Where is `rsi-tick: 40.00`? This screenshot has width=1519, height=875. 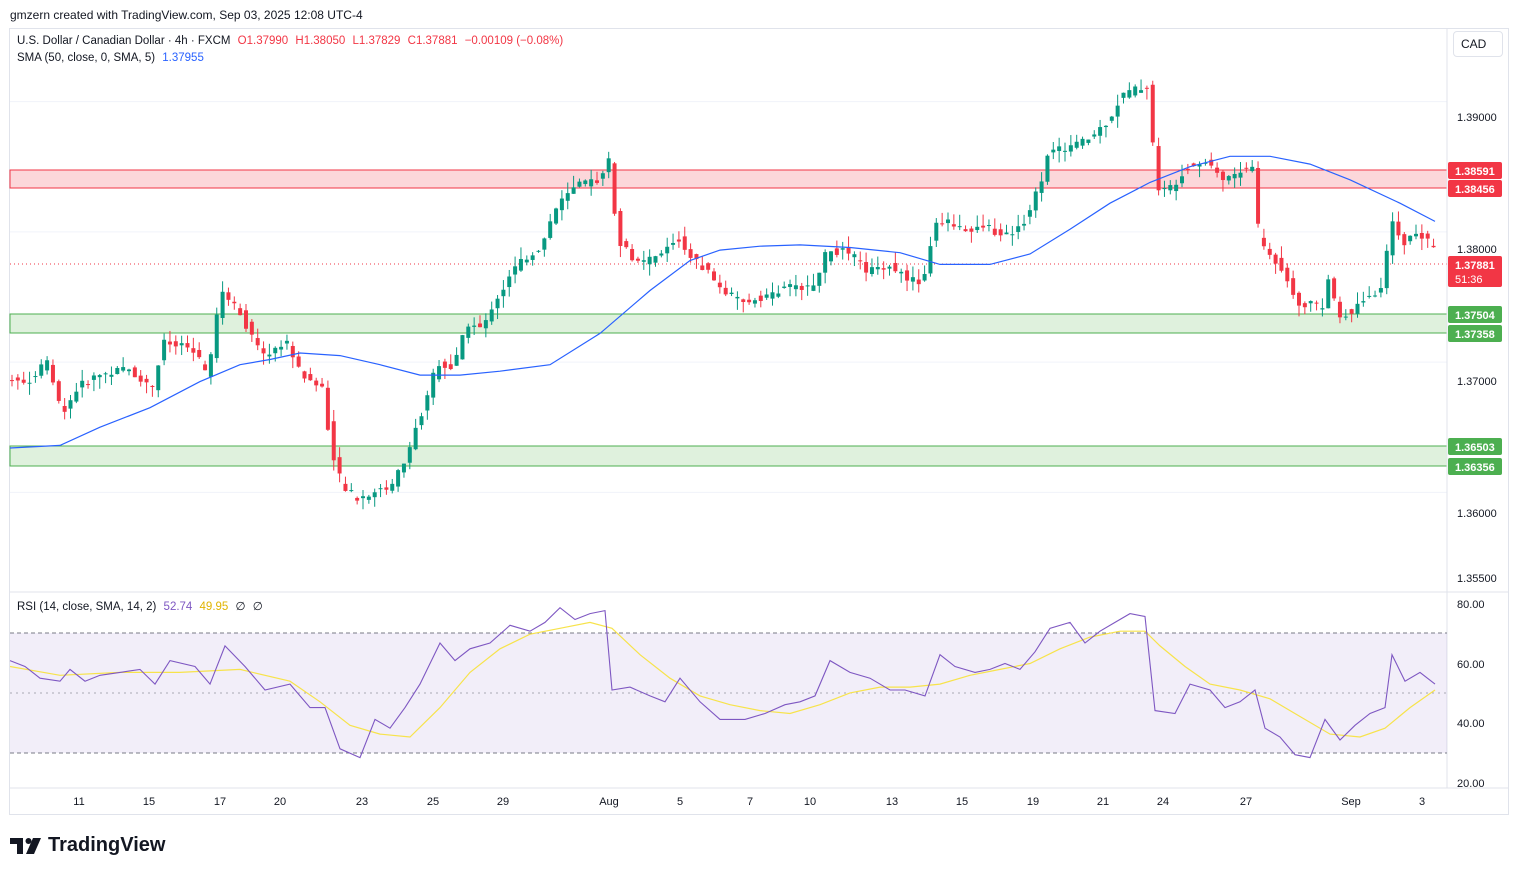
rsi-tick: 40.00 is located at coordinates (1471, 724).